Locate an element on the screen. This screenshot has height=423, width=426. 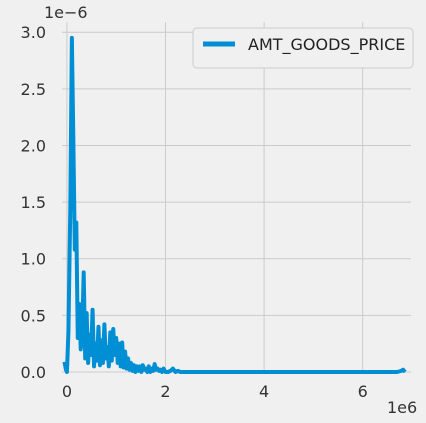
x-tick-label: 4 is located at coordinates (264, 391).